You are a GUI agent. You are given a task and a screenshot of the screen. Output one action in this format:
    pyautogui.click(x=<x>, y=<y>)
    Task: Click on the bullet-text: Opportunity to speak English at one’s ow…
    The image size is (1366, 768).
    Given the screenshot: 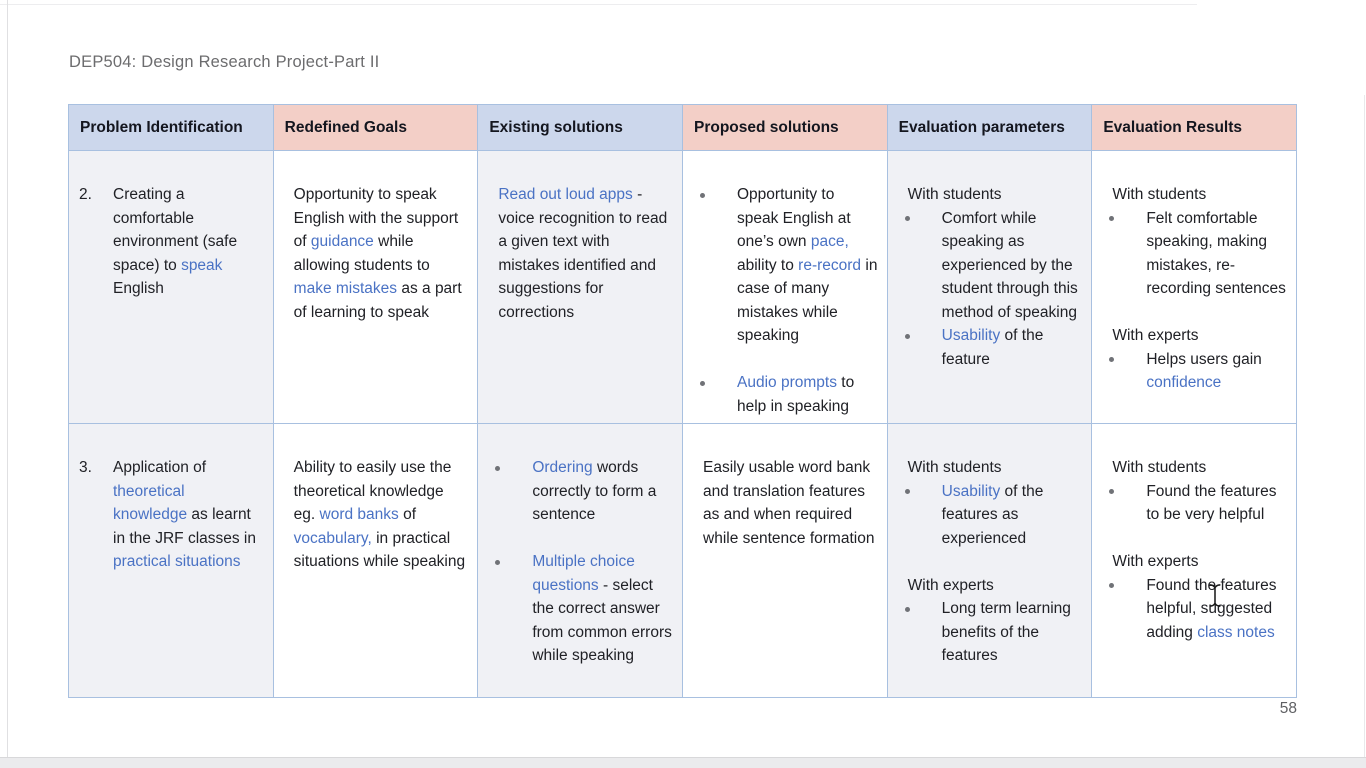 What is the action you would take?
    pyautogui.click(x=808, y=265)
    